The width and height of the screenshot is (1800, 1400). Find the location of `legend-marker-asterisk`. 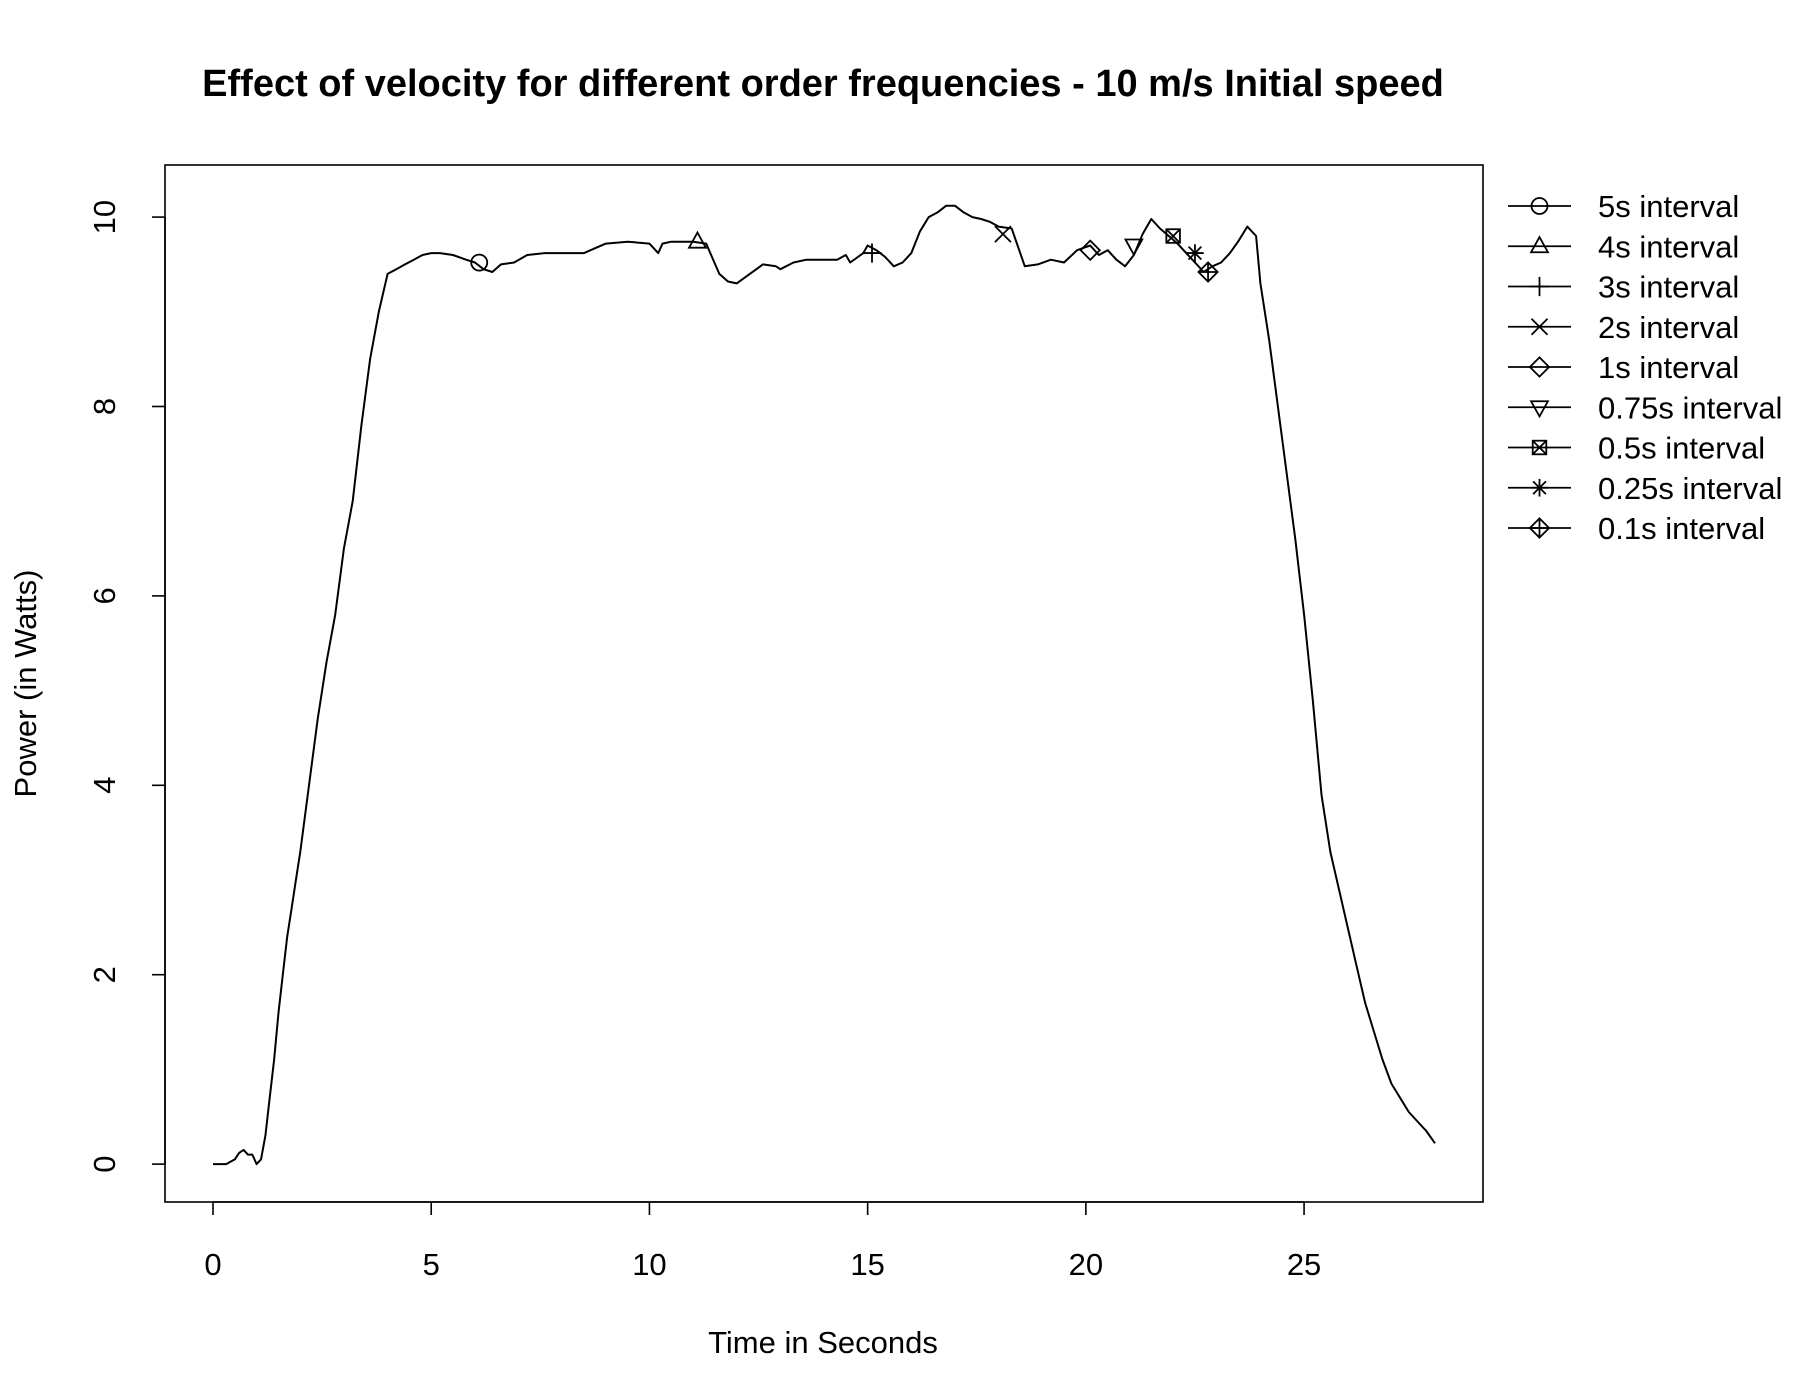

legend-marker-asterisk is located at coordinates (1539, 487).